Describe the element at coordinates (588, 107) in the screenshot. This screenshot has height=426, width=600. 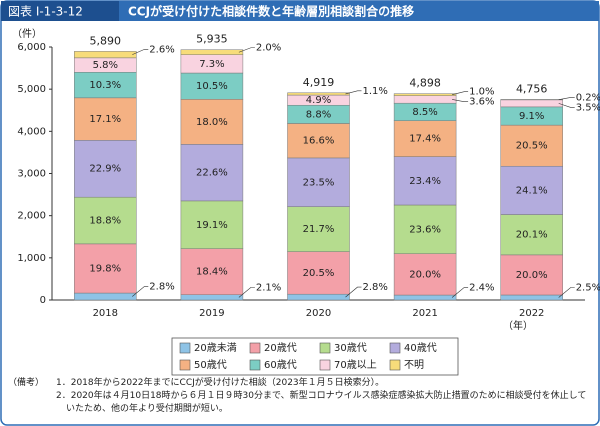
I see `data-label: 3.5%` at that location.